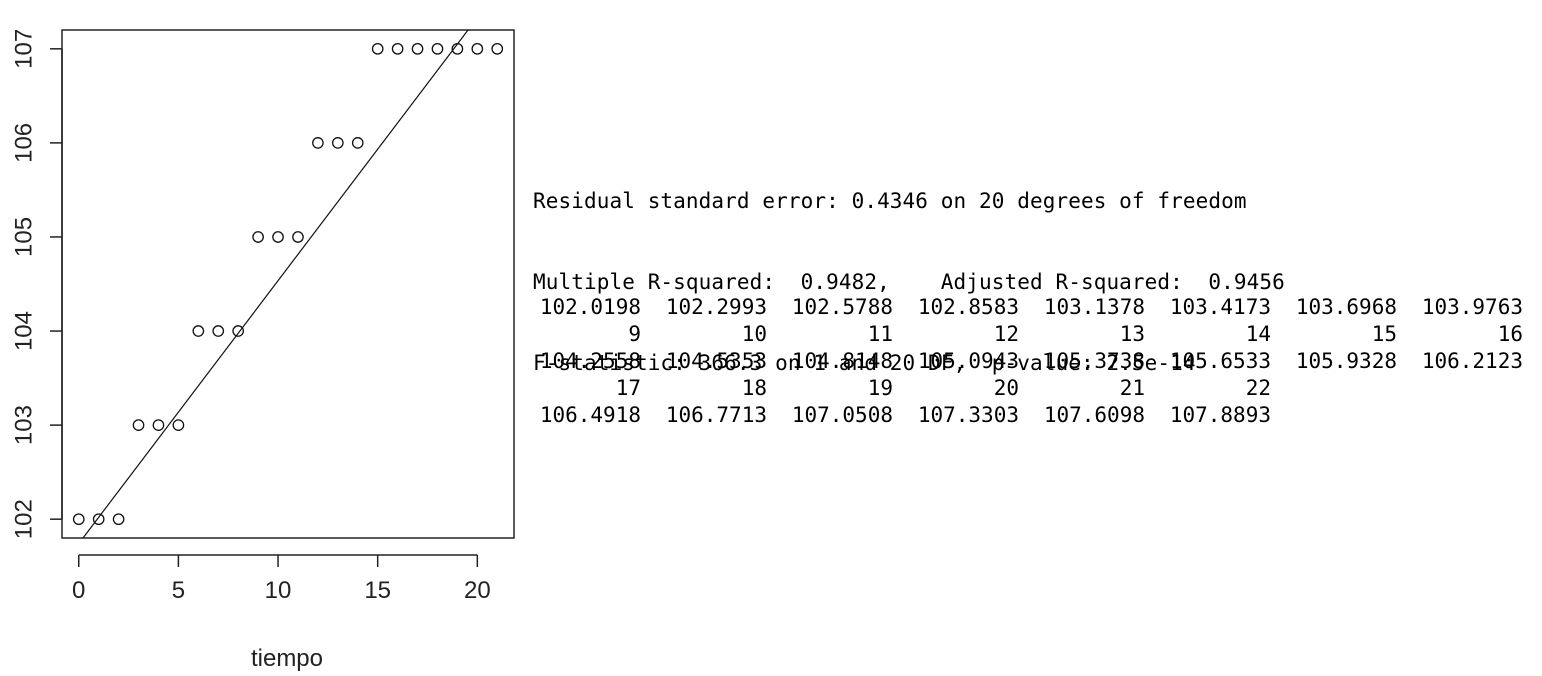 This screenshot has width=1542, height=676. Describe the element at coordinates (178, 590) in the screenshot. I see `x-tick-label: 5` at that location.